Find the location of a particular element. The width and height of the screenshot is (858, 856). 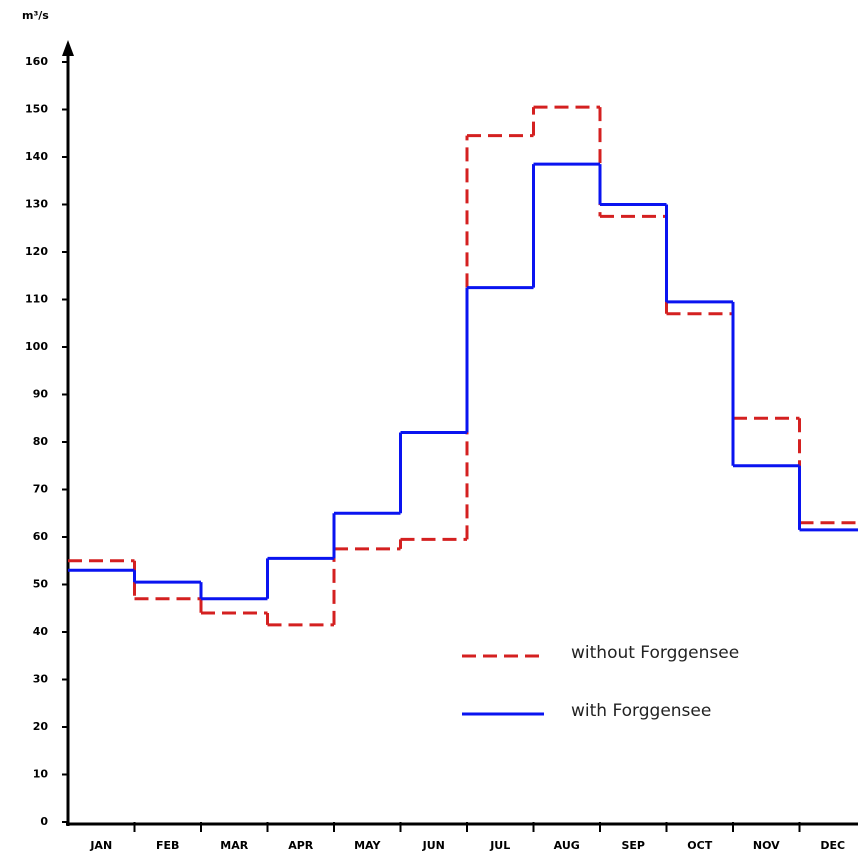

x-tick-label: JAN is located at coordinates (100, 845).